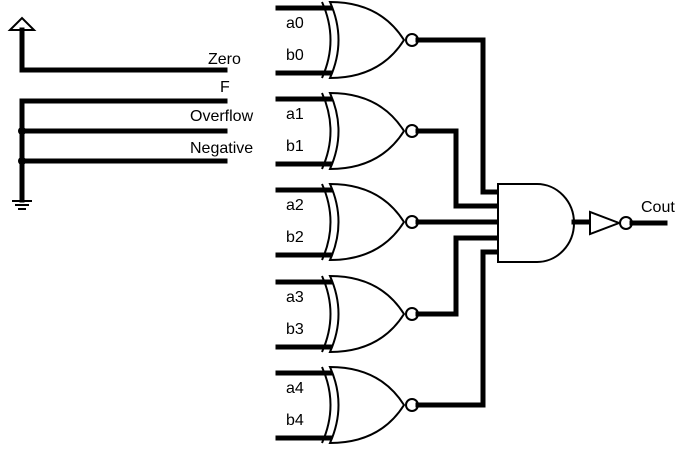 The image size is (694, 455). I want to click on gate-input-a1: a1, so click(295, 114).